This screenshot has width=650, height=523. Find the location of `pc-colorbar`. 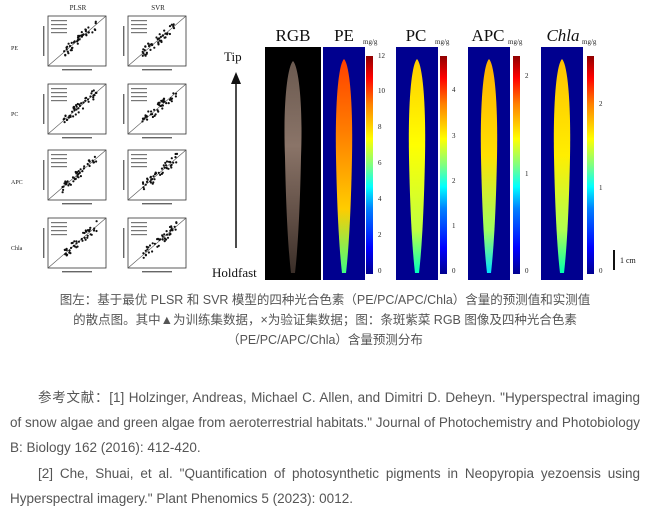

pc-colorbar is located at coordinates (443, 165).